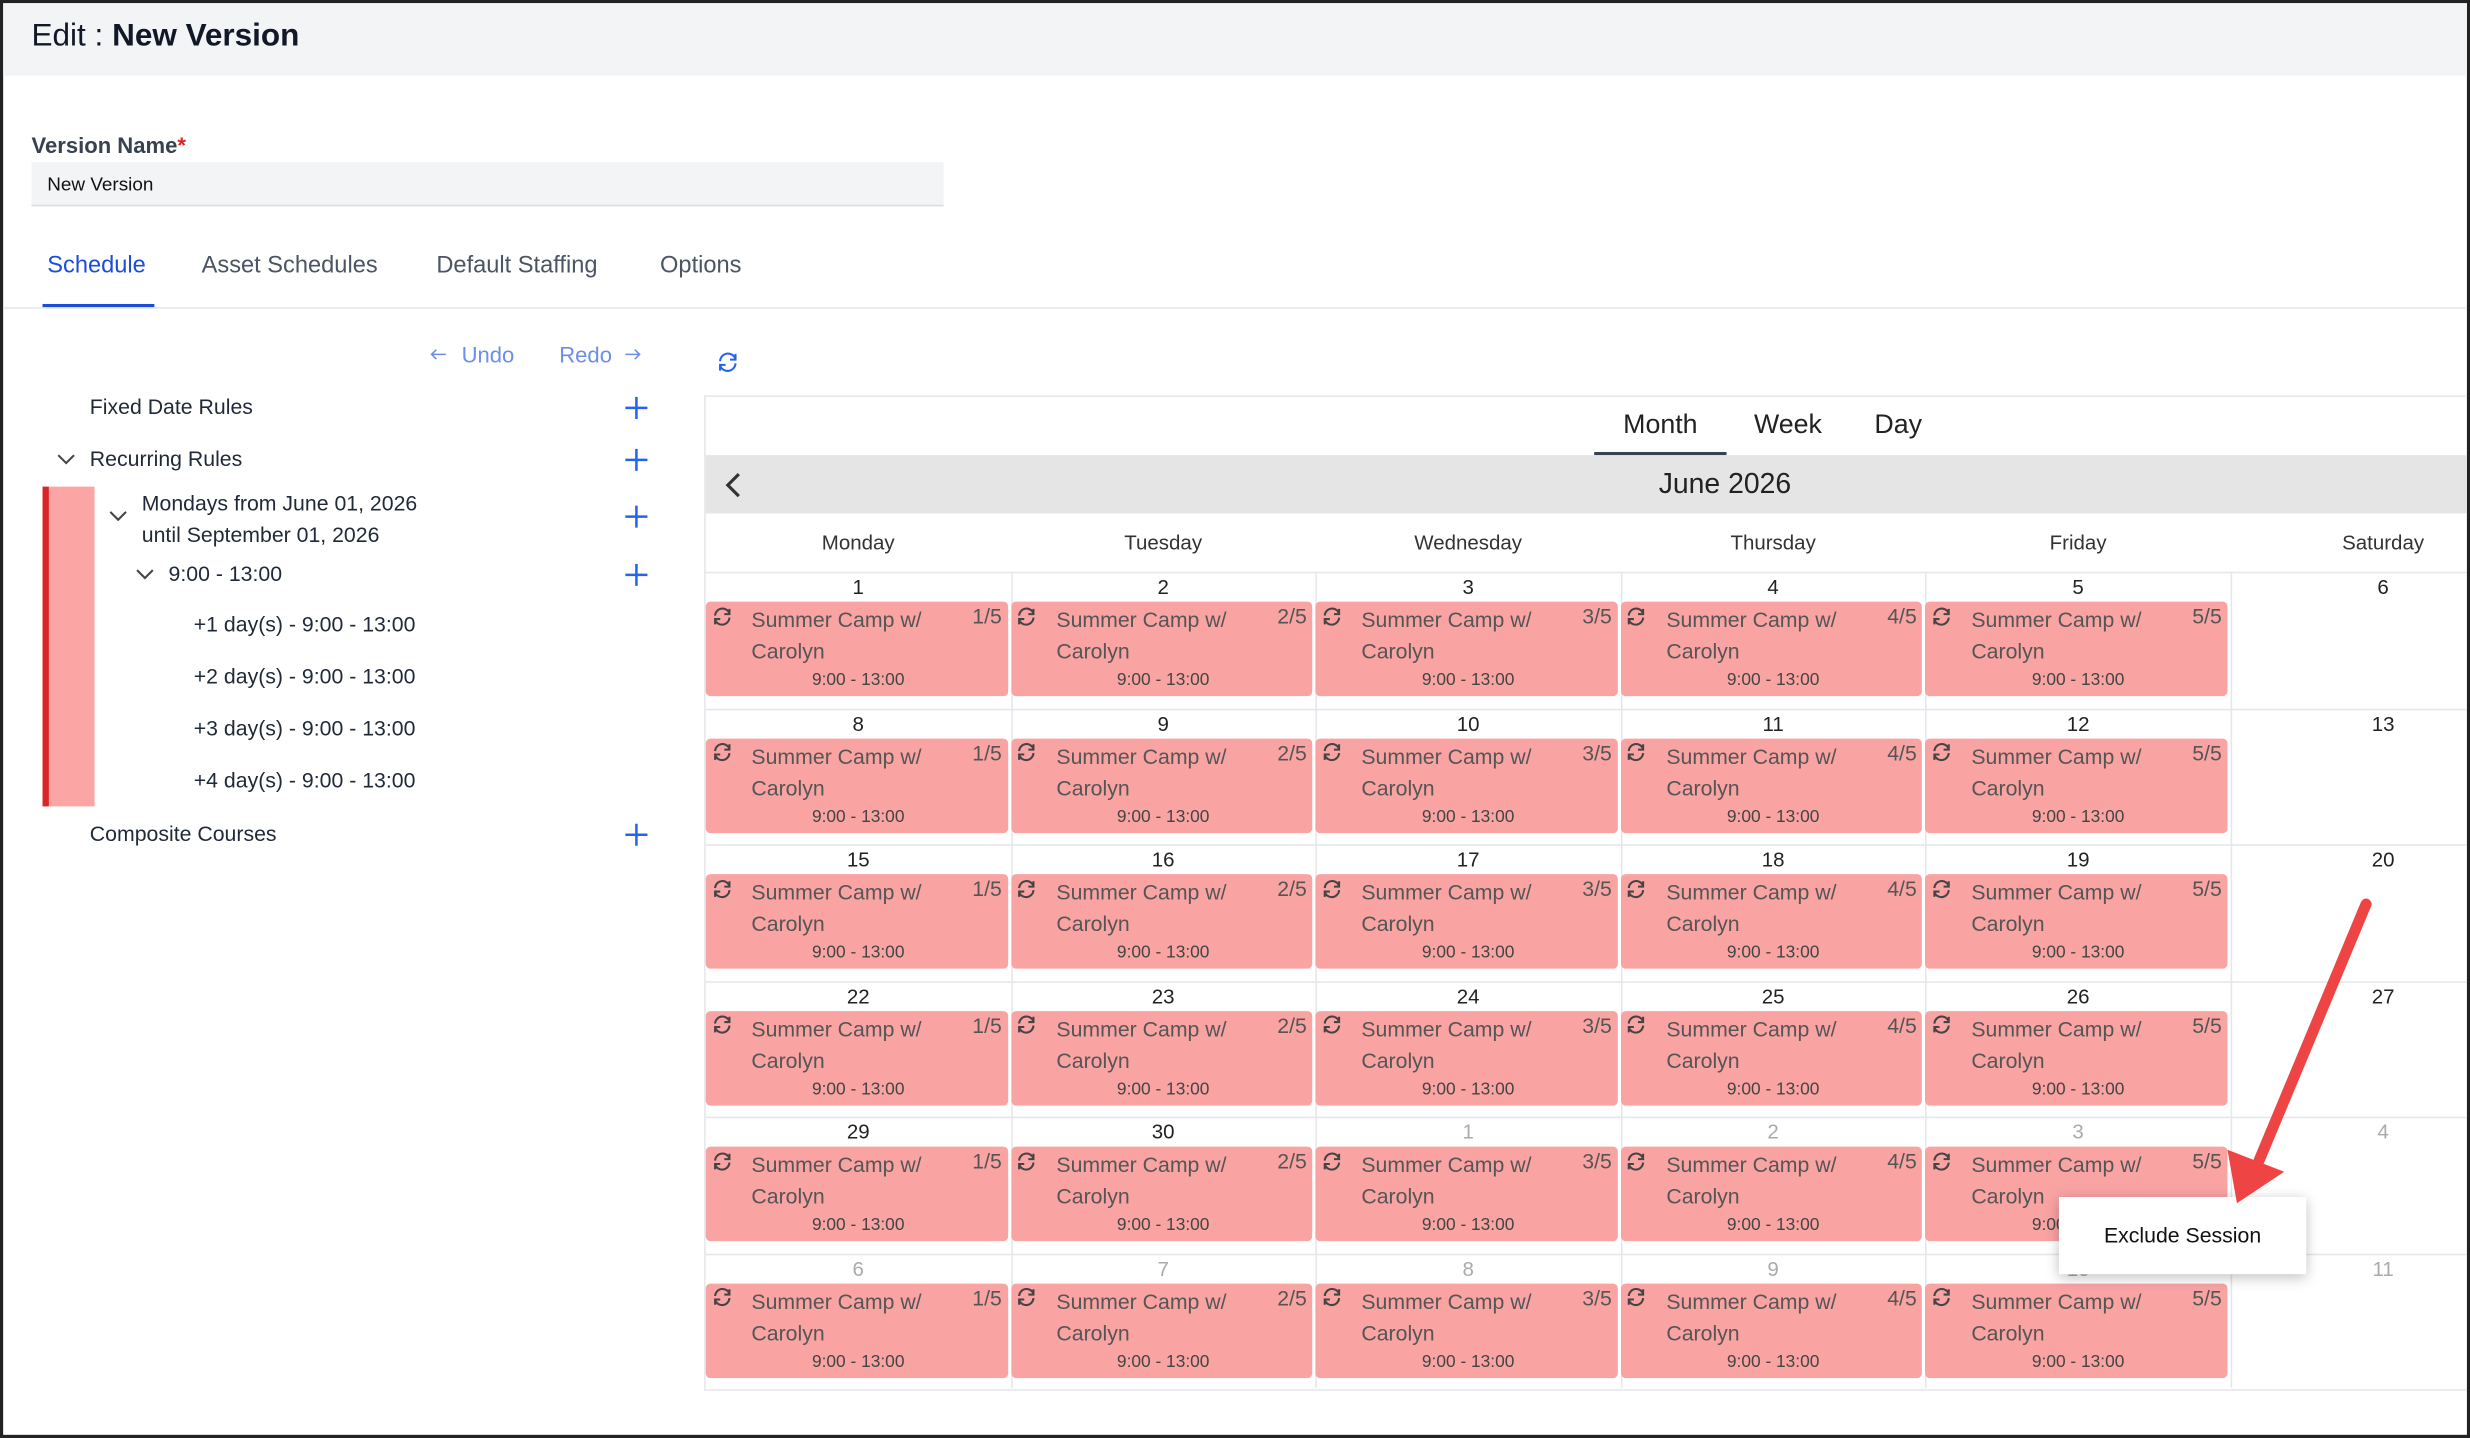 The width and height of the screenshot is (2470, 1438). I want to click on event-count: 5/5, so click(2207, 616).